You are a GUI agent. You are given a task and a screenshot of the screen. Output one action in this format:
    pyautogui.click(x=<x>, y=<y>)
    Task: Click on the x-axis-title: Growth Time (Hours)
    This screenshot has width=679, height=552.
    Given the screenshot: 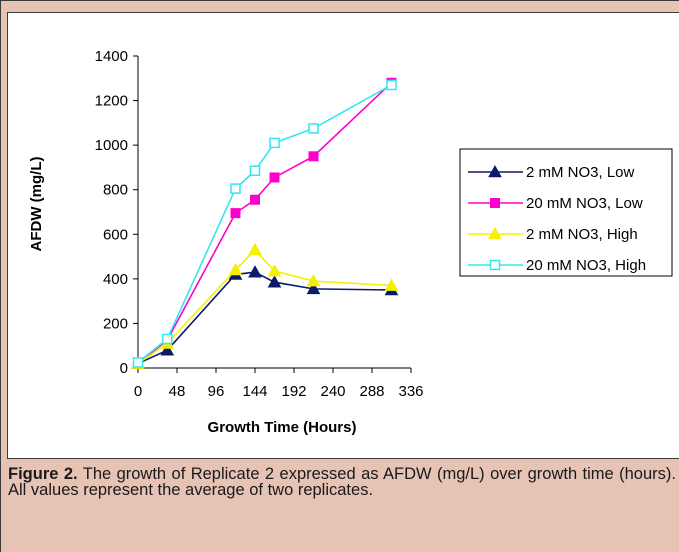 What is the action you would take?
    pyautogui.click(x=282, y=427)
    